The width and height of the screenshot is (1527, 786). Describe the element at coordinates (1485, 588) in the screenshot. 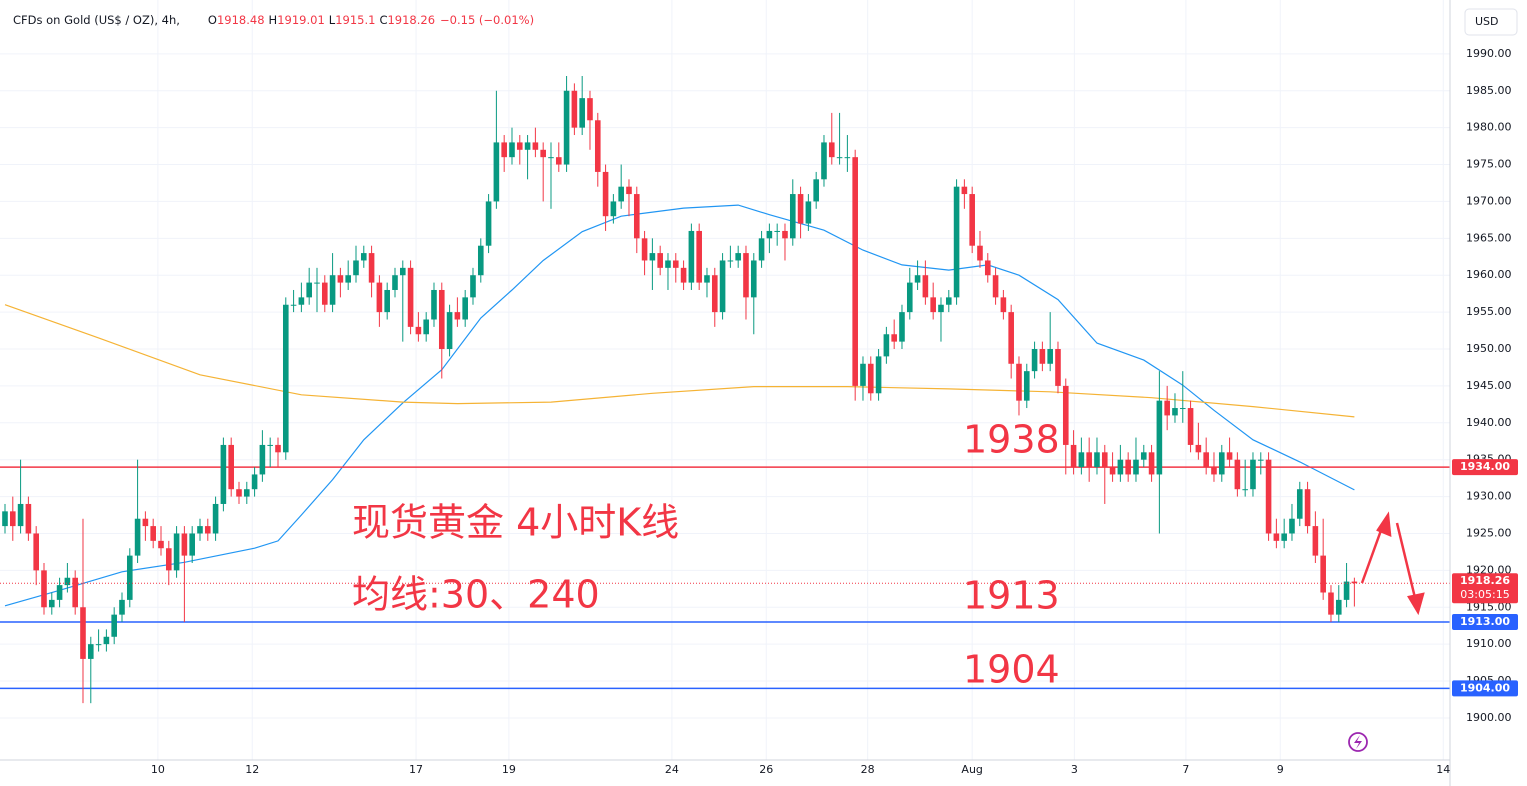

I see `last-price-bg` at that location.